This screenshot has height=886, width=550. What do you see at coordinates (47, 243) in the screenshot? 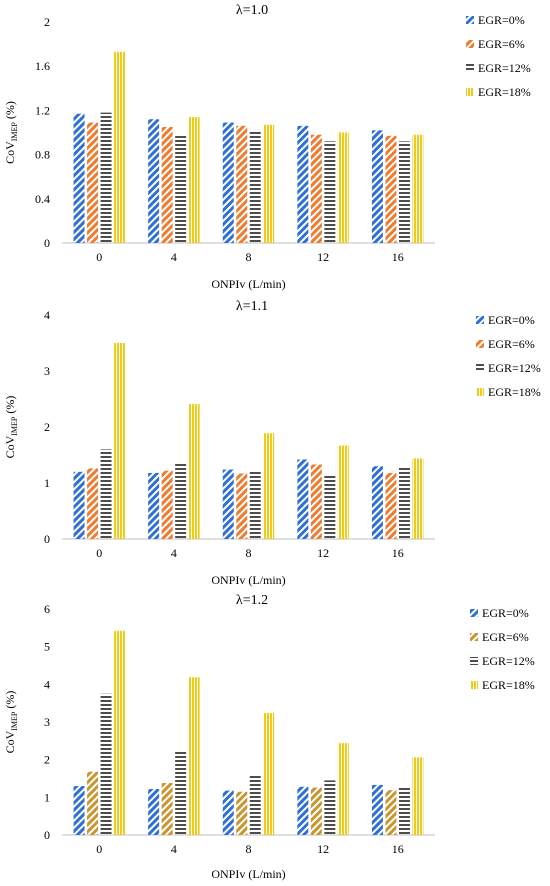
I see `y-tick-label: 0` at bounding box center [47, 243].